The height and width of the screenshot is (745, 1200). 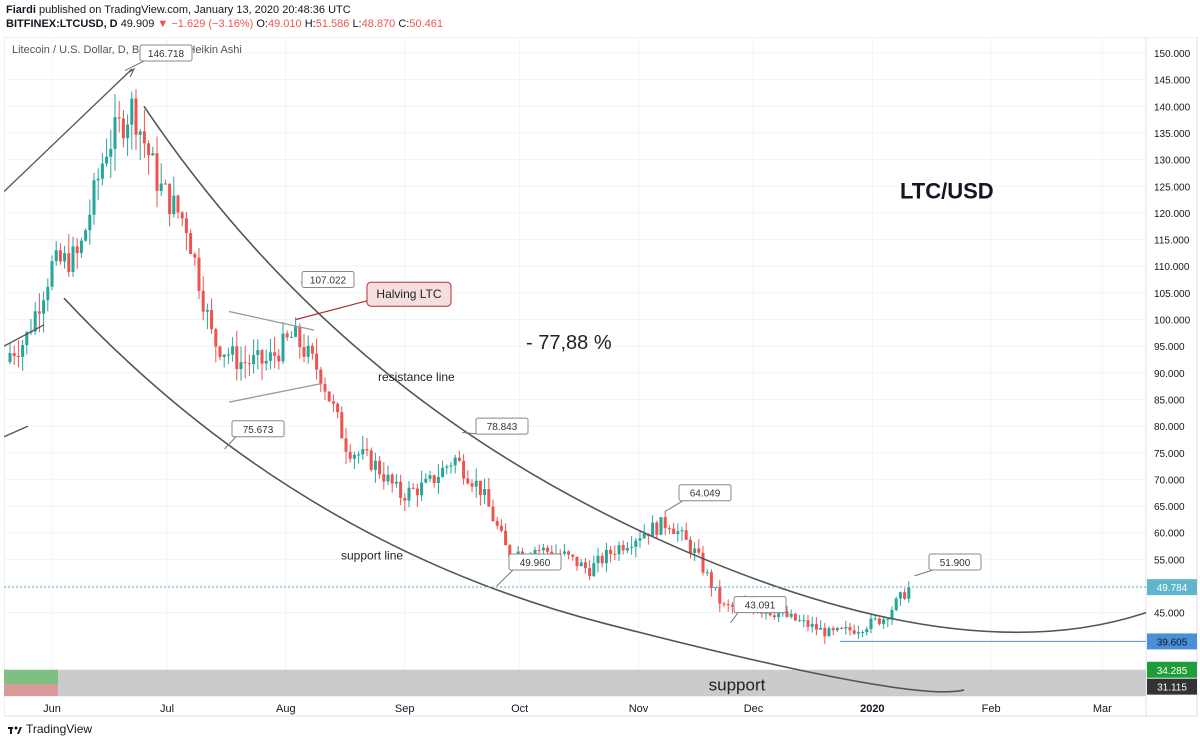 What do you see at coordinates (705, 493) in the screenshot?
I see `callout-box` at bounding box center [705, 493].